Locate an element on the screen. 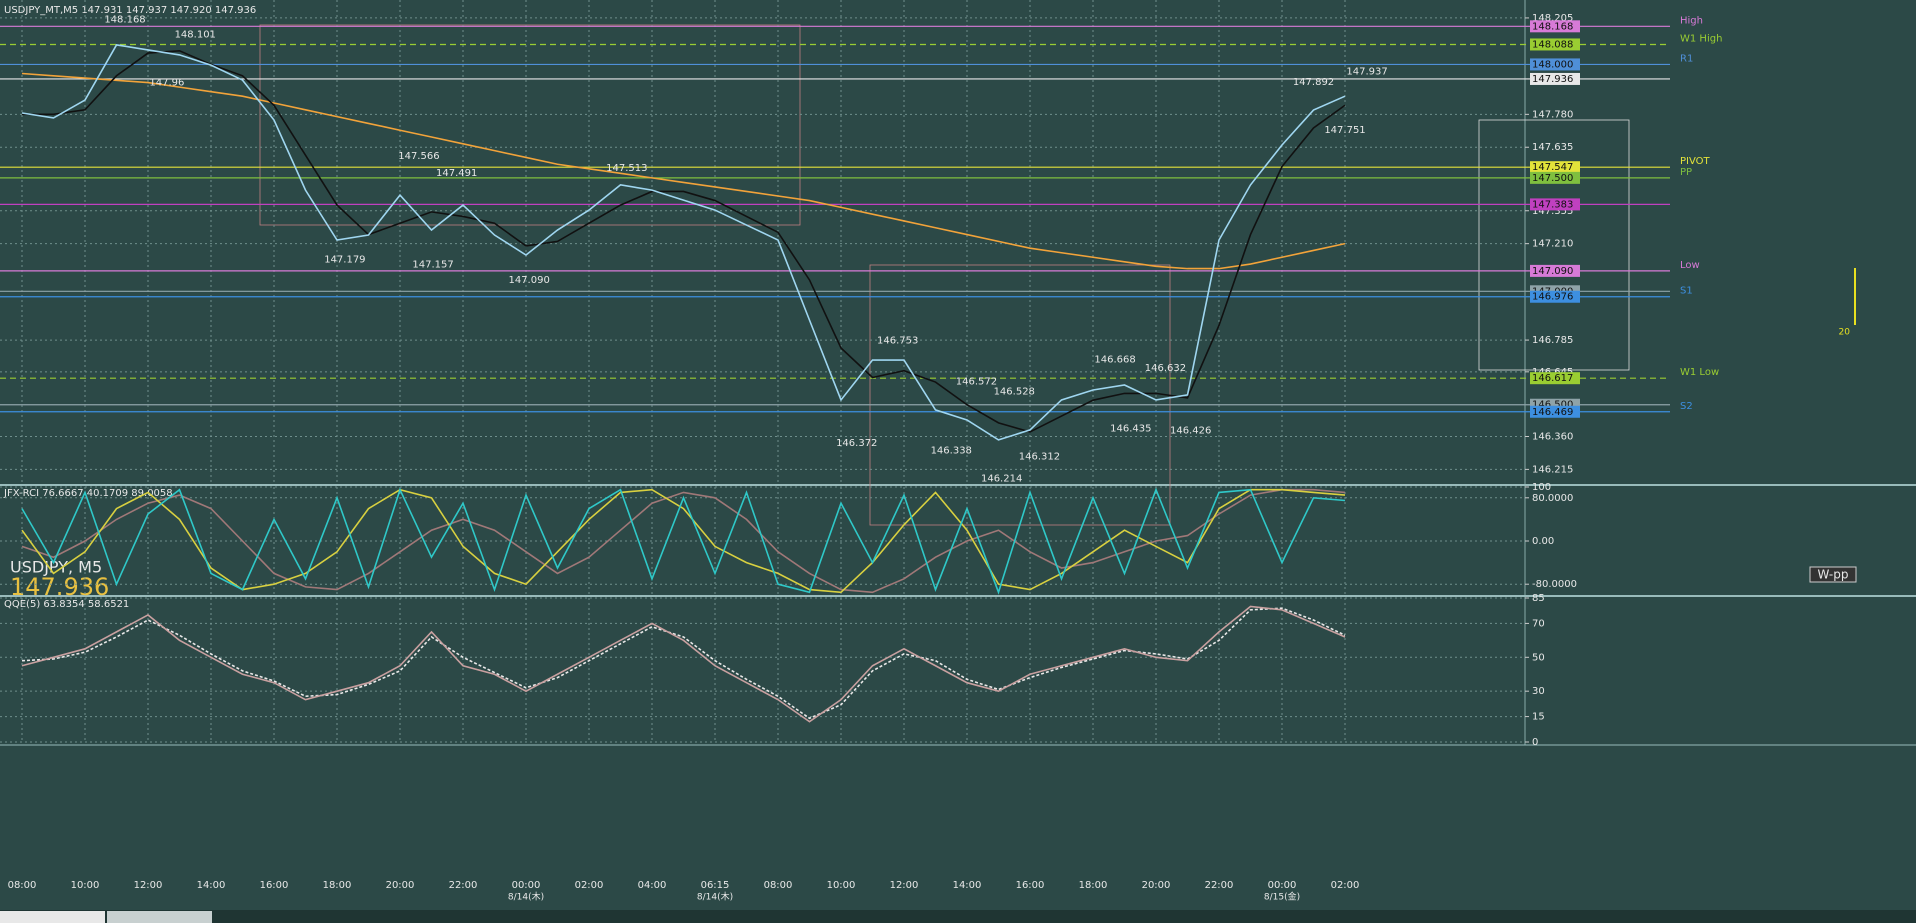 This screenshot has width=1916, height=923. last-price: 147.936 is located at coordinates (59, 587).